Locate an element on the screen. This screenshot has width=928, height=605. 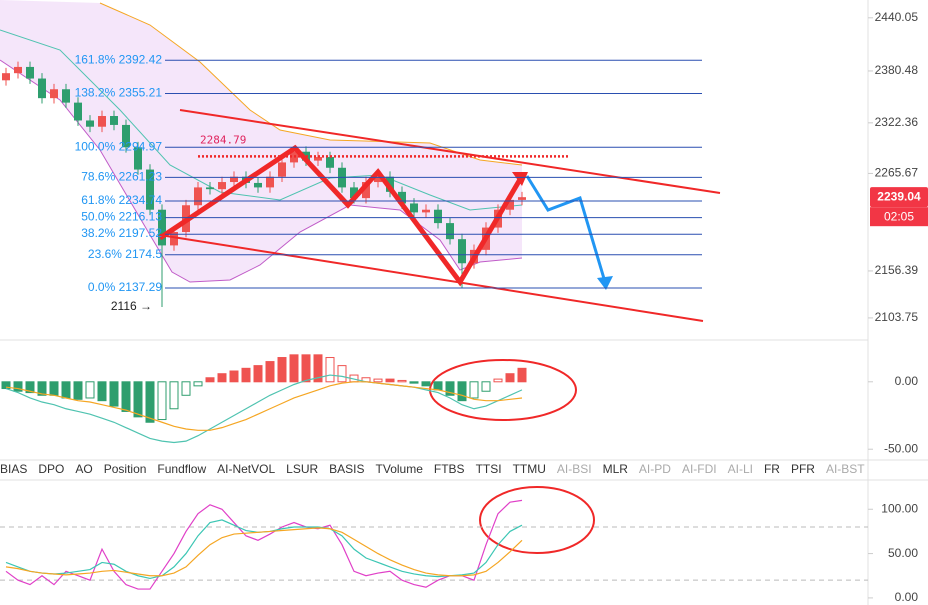
indicator-tab: AI-BST is located at coordinates (845, 469).